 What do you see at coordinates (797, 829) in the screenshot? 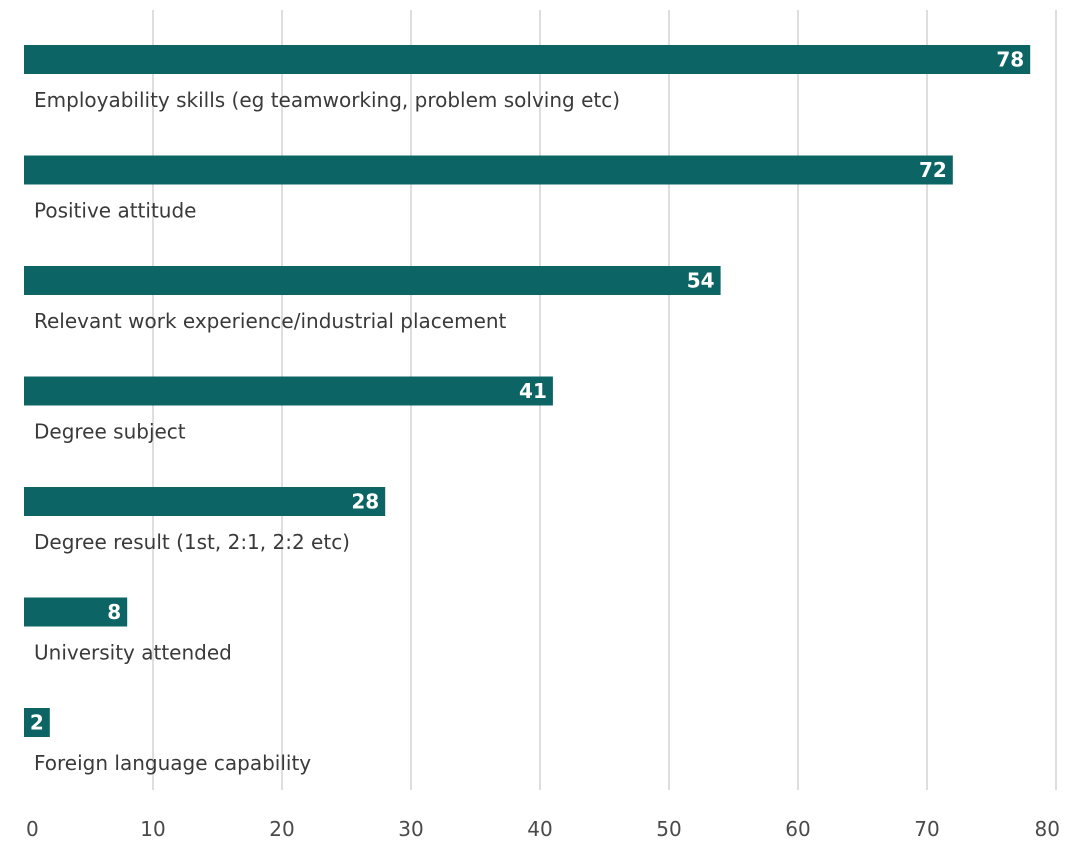
I see `x-tick-label-60: 60` at bounding box center [797, 829].